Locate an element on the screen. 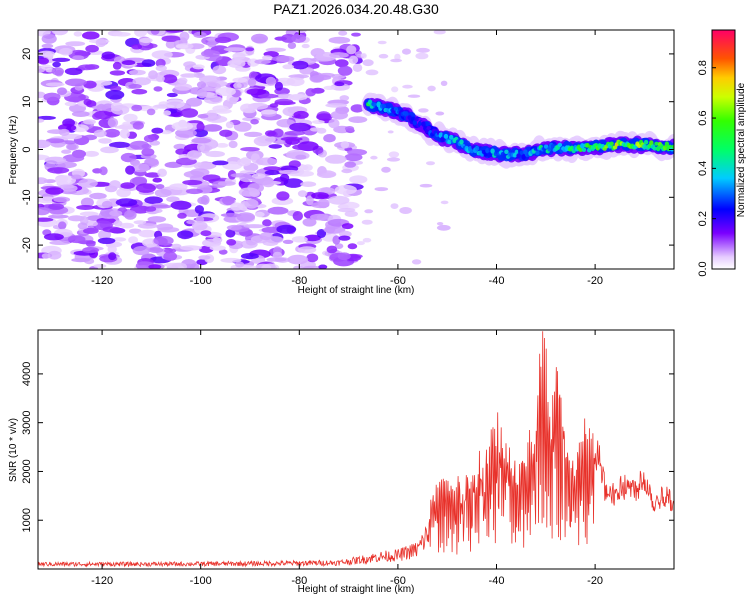 This screenshot has width=750, height=600. colorbar-gradient is located at coordinates (723, 149).